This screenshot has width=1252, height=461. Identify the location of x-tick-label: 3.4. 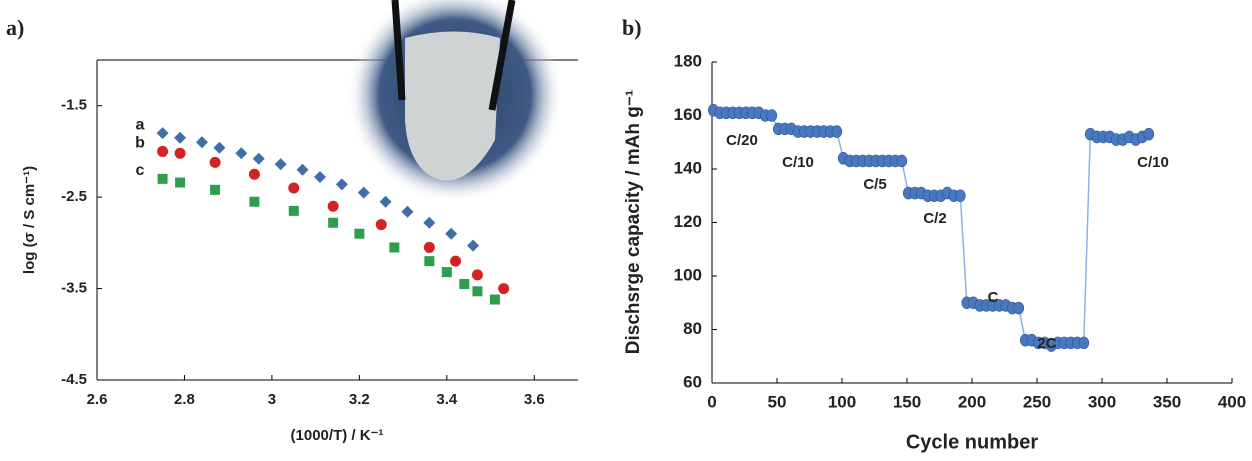
(447, 399).